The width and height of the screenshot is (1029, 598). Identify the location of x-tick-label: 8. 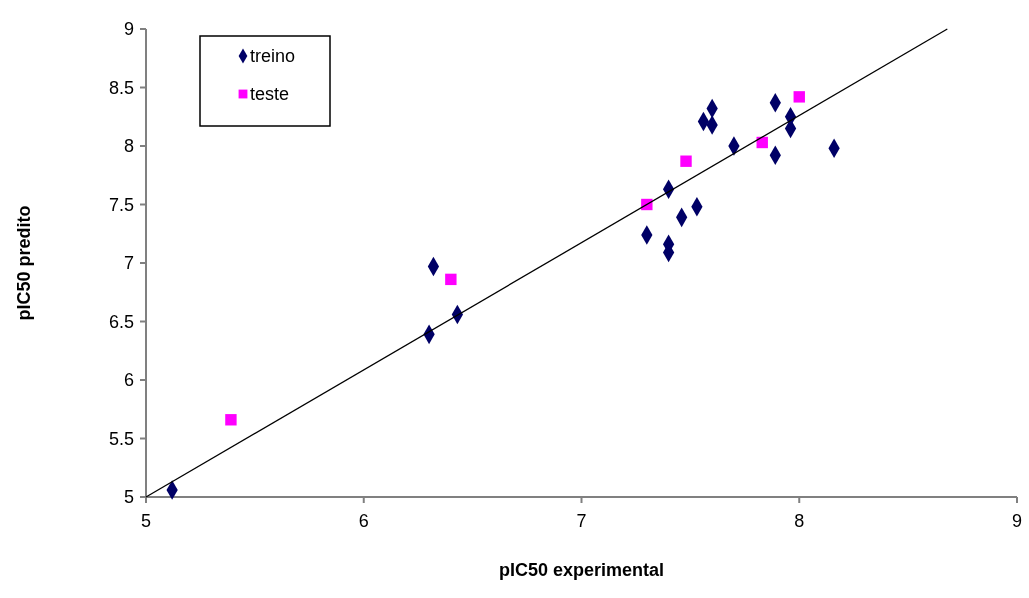
(799, 521).